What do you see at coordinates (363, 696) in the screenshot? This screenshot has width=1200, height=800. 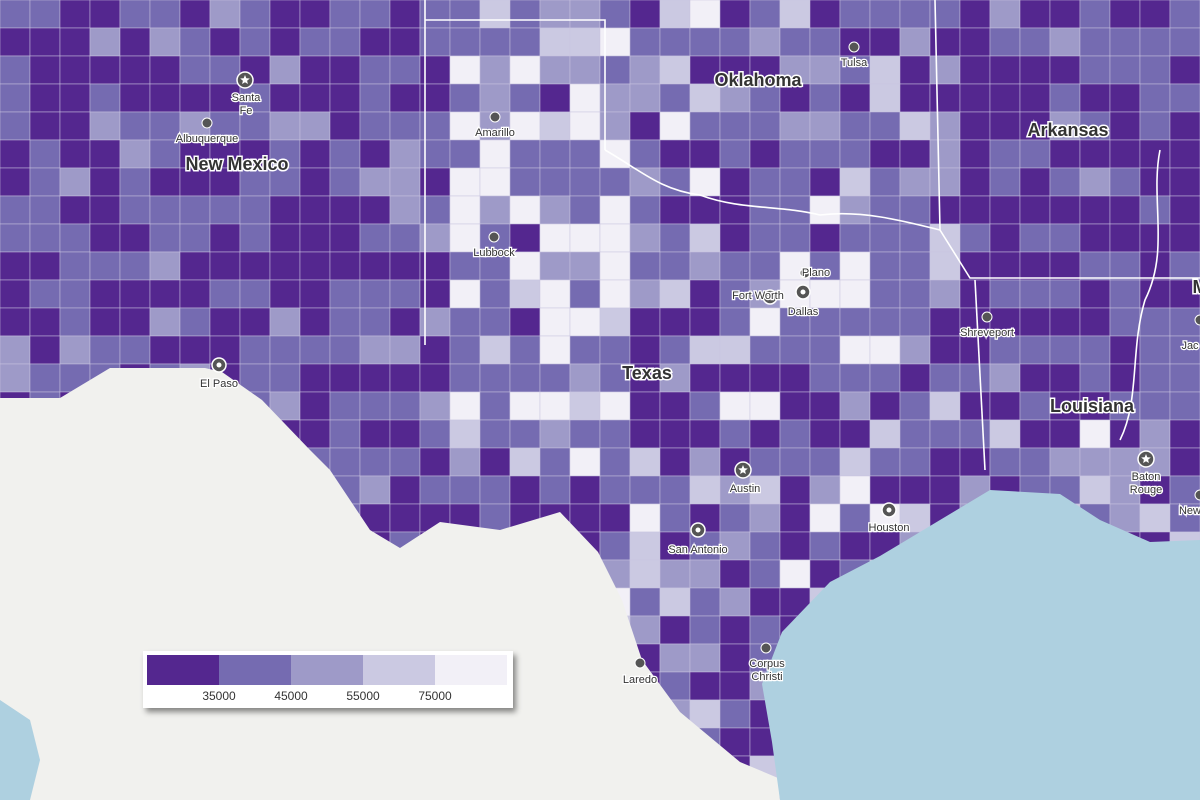 I see `legend-tick-label: 55000` at bounding box center [363, 696].